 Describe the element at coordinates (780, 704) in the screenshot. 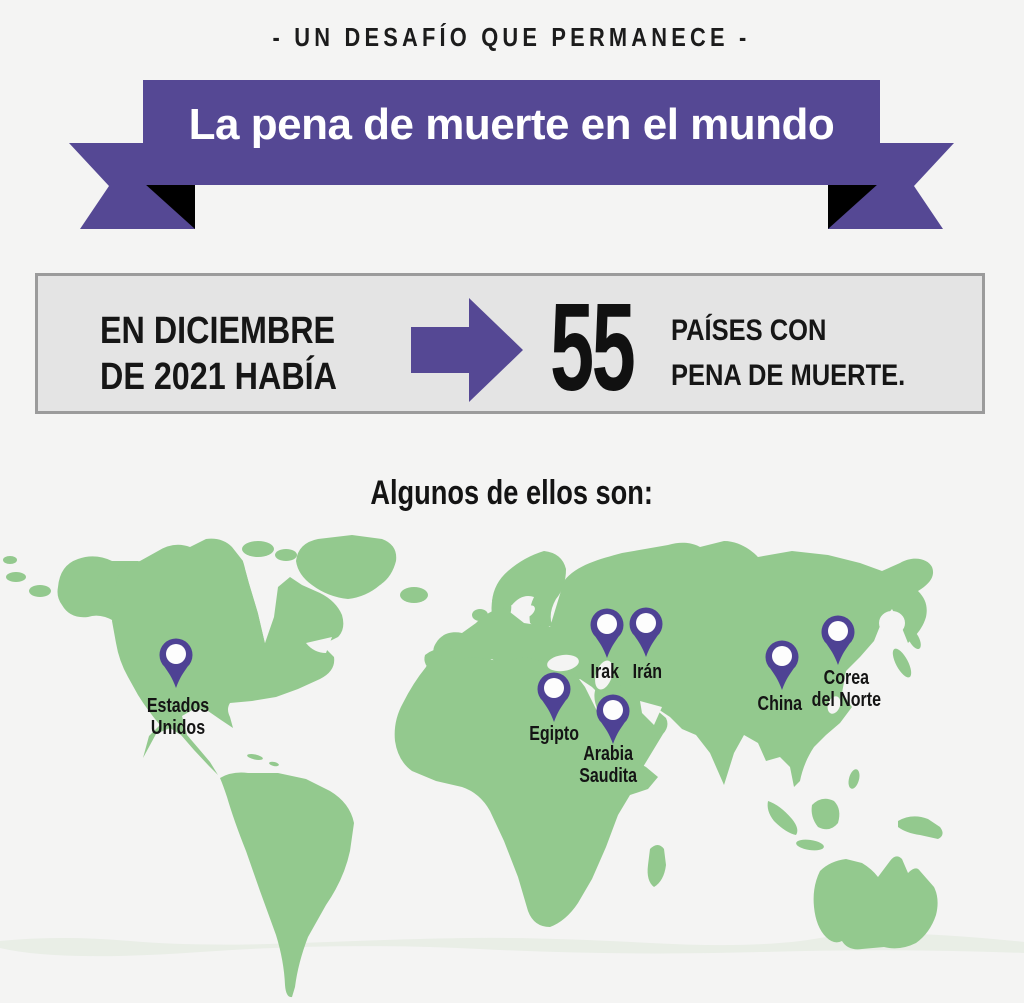

I see `pin-label-china: China` at that location.